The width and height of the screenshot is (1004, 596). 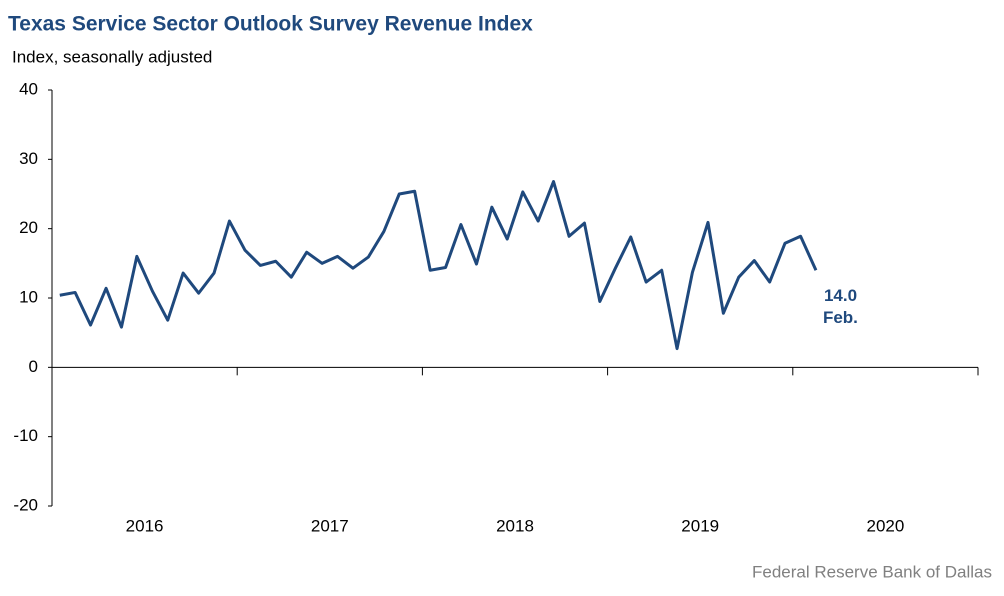 What do you see at coordinates (112, 56) in the screenshot?
I see `subtitle: Index, seasonally adjusted` at bounding box center [112, 56].